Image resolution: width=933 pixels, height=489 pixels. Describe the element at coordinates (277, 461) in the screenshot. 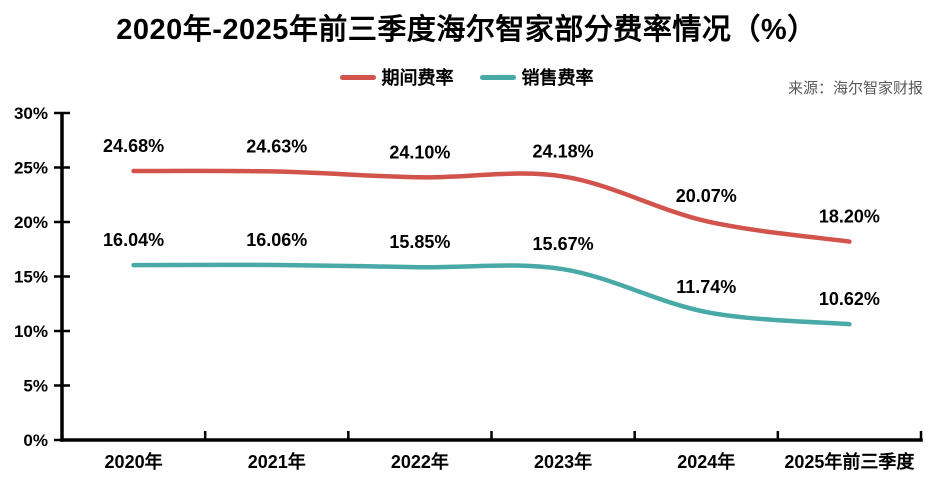

I see `x-axis-label: 2021年` at that location.